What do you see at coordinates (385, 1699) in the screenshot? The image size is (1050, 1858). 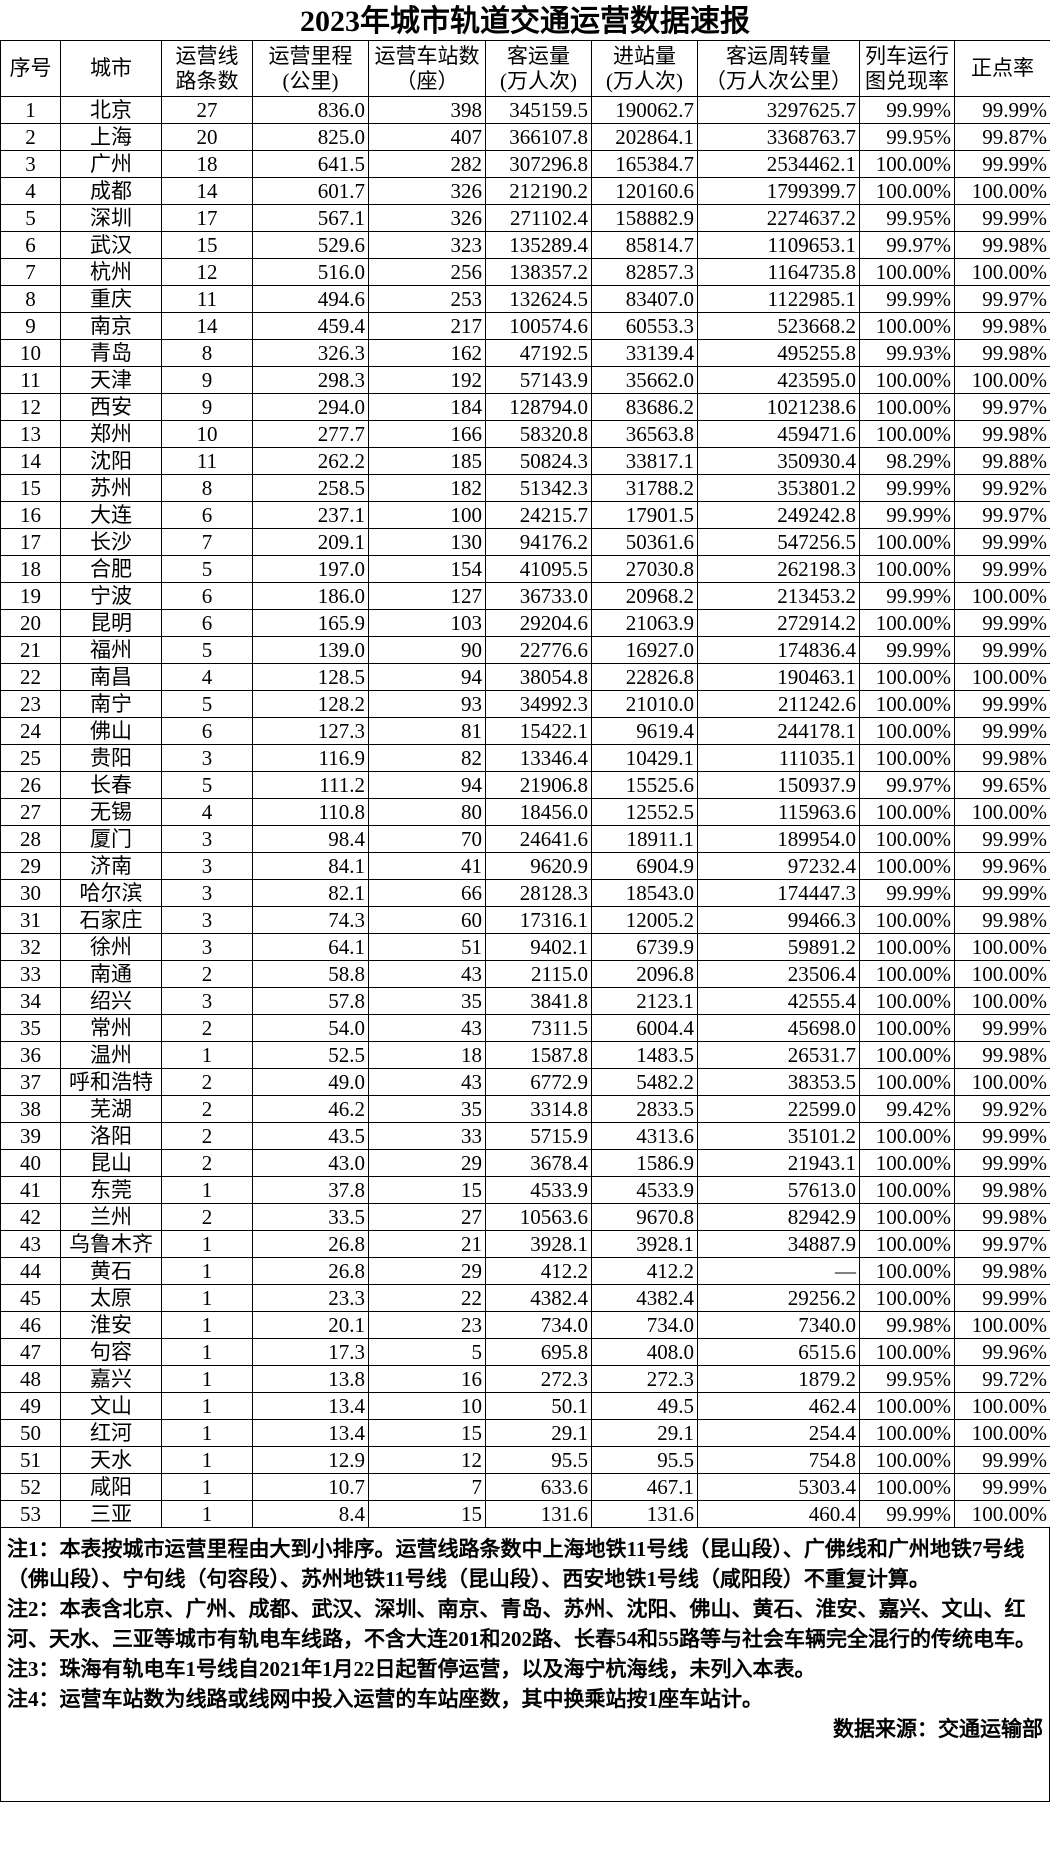 I see `note-4: 注4：运营车站数为线路或线网中投入运营的车站座数，其中换乘站按1座车站计。` at bounding box center [385, 1699].